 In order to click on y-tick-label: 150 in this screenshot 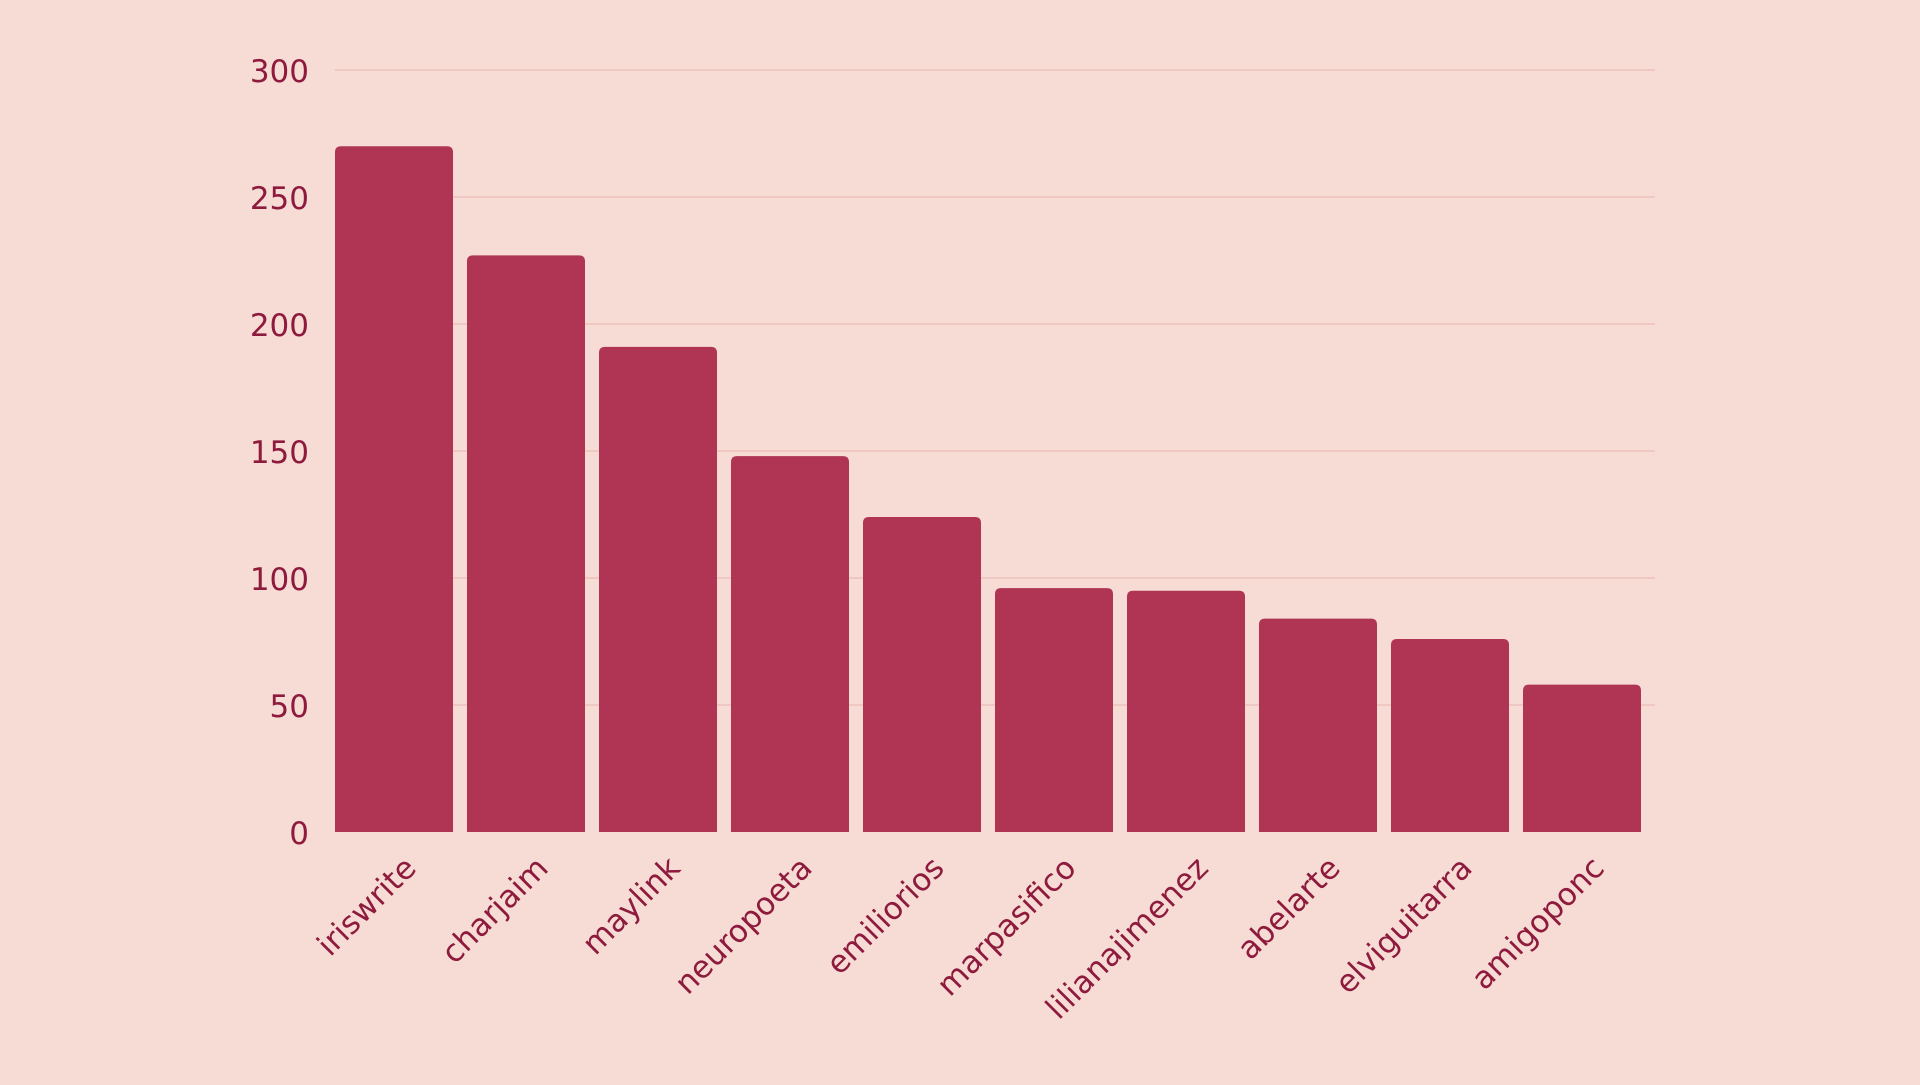, I will do `click(279, 453)`.